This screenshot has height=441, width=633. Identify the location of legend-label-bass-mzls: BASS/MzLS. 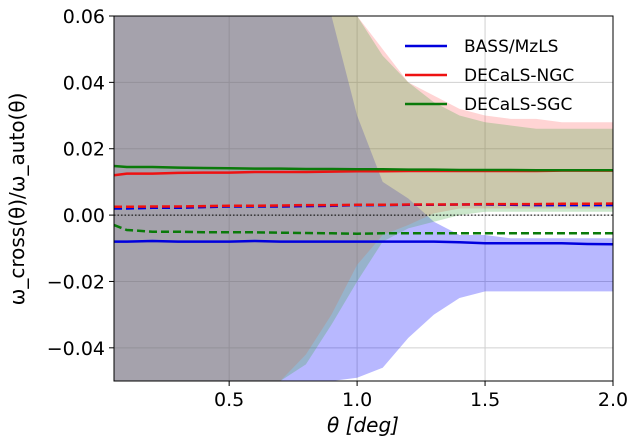
(511, 47).